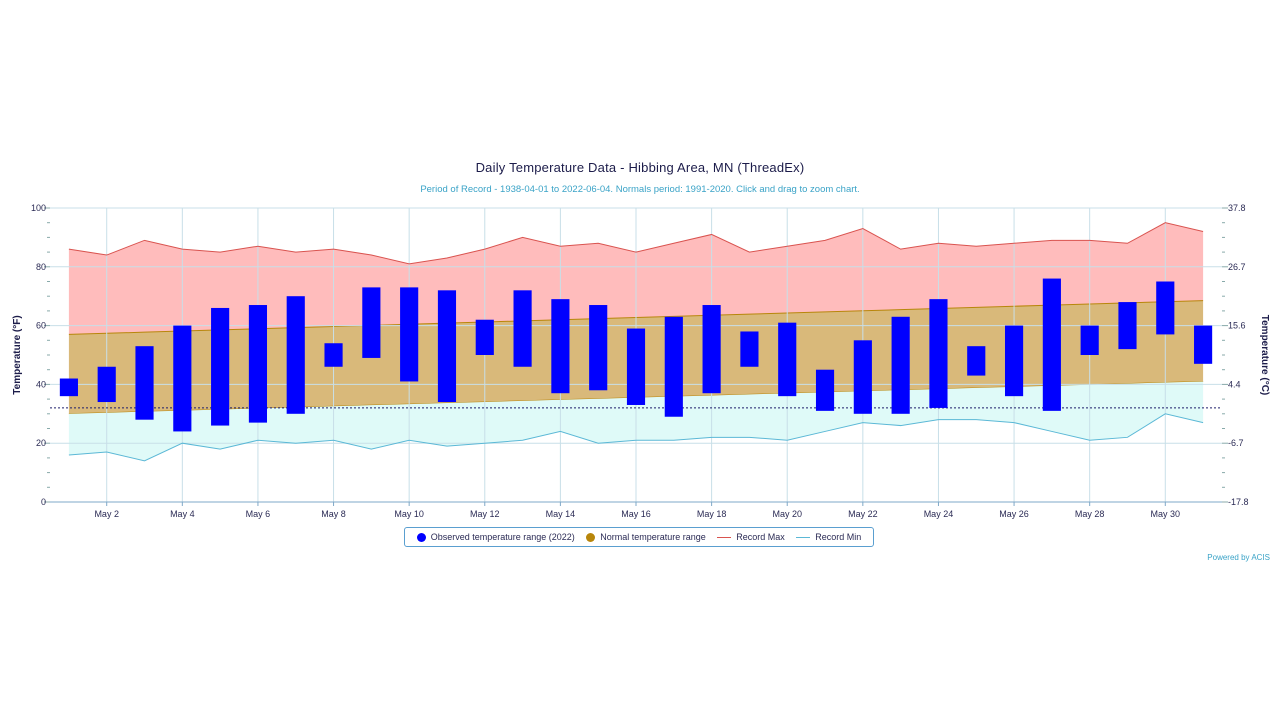 Image resolution: width=1280 pixels, height=720 pixels. I want to click on legend-item-record-min: Record Min, so click(828, 537).